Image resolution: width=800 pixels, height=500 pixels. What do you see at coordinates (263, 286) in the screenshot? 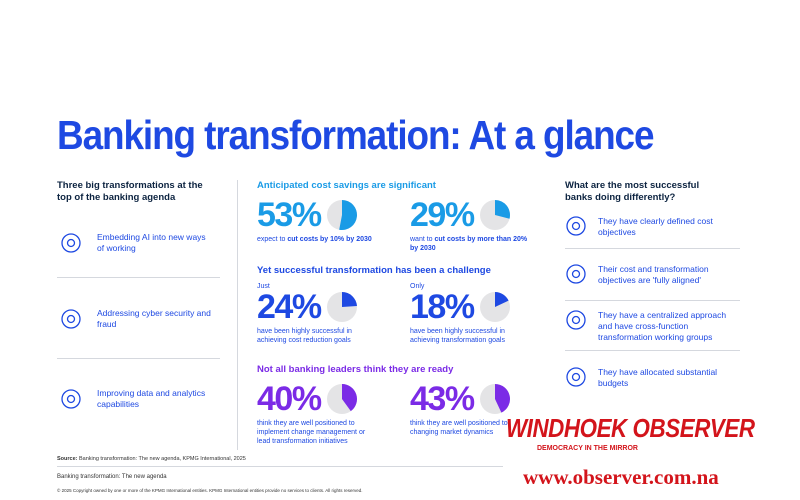
I see `stat-prefix: Just` at bounding box center [263, 286].